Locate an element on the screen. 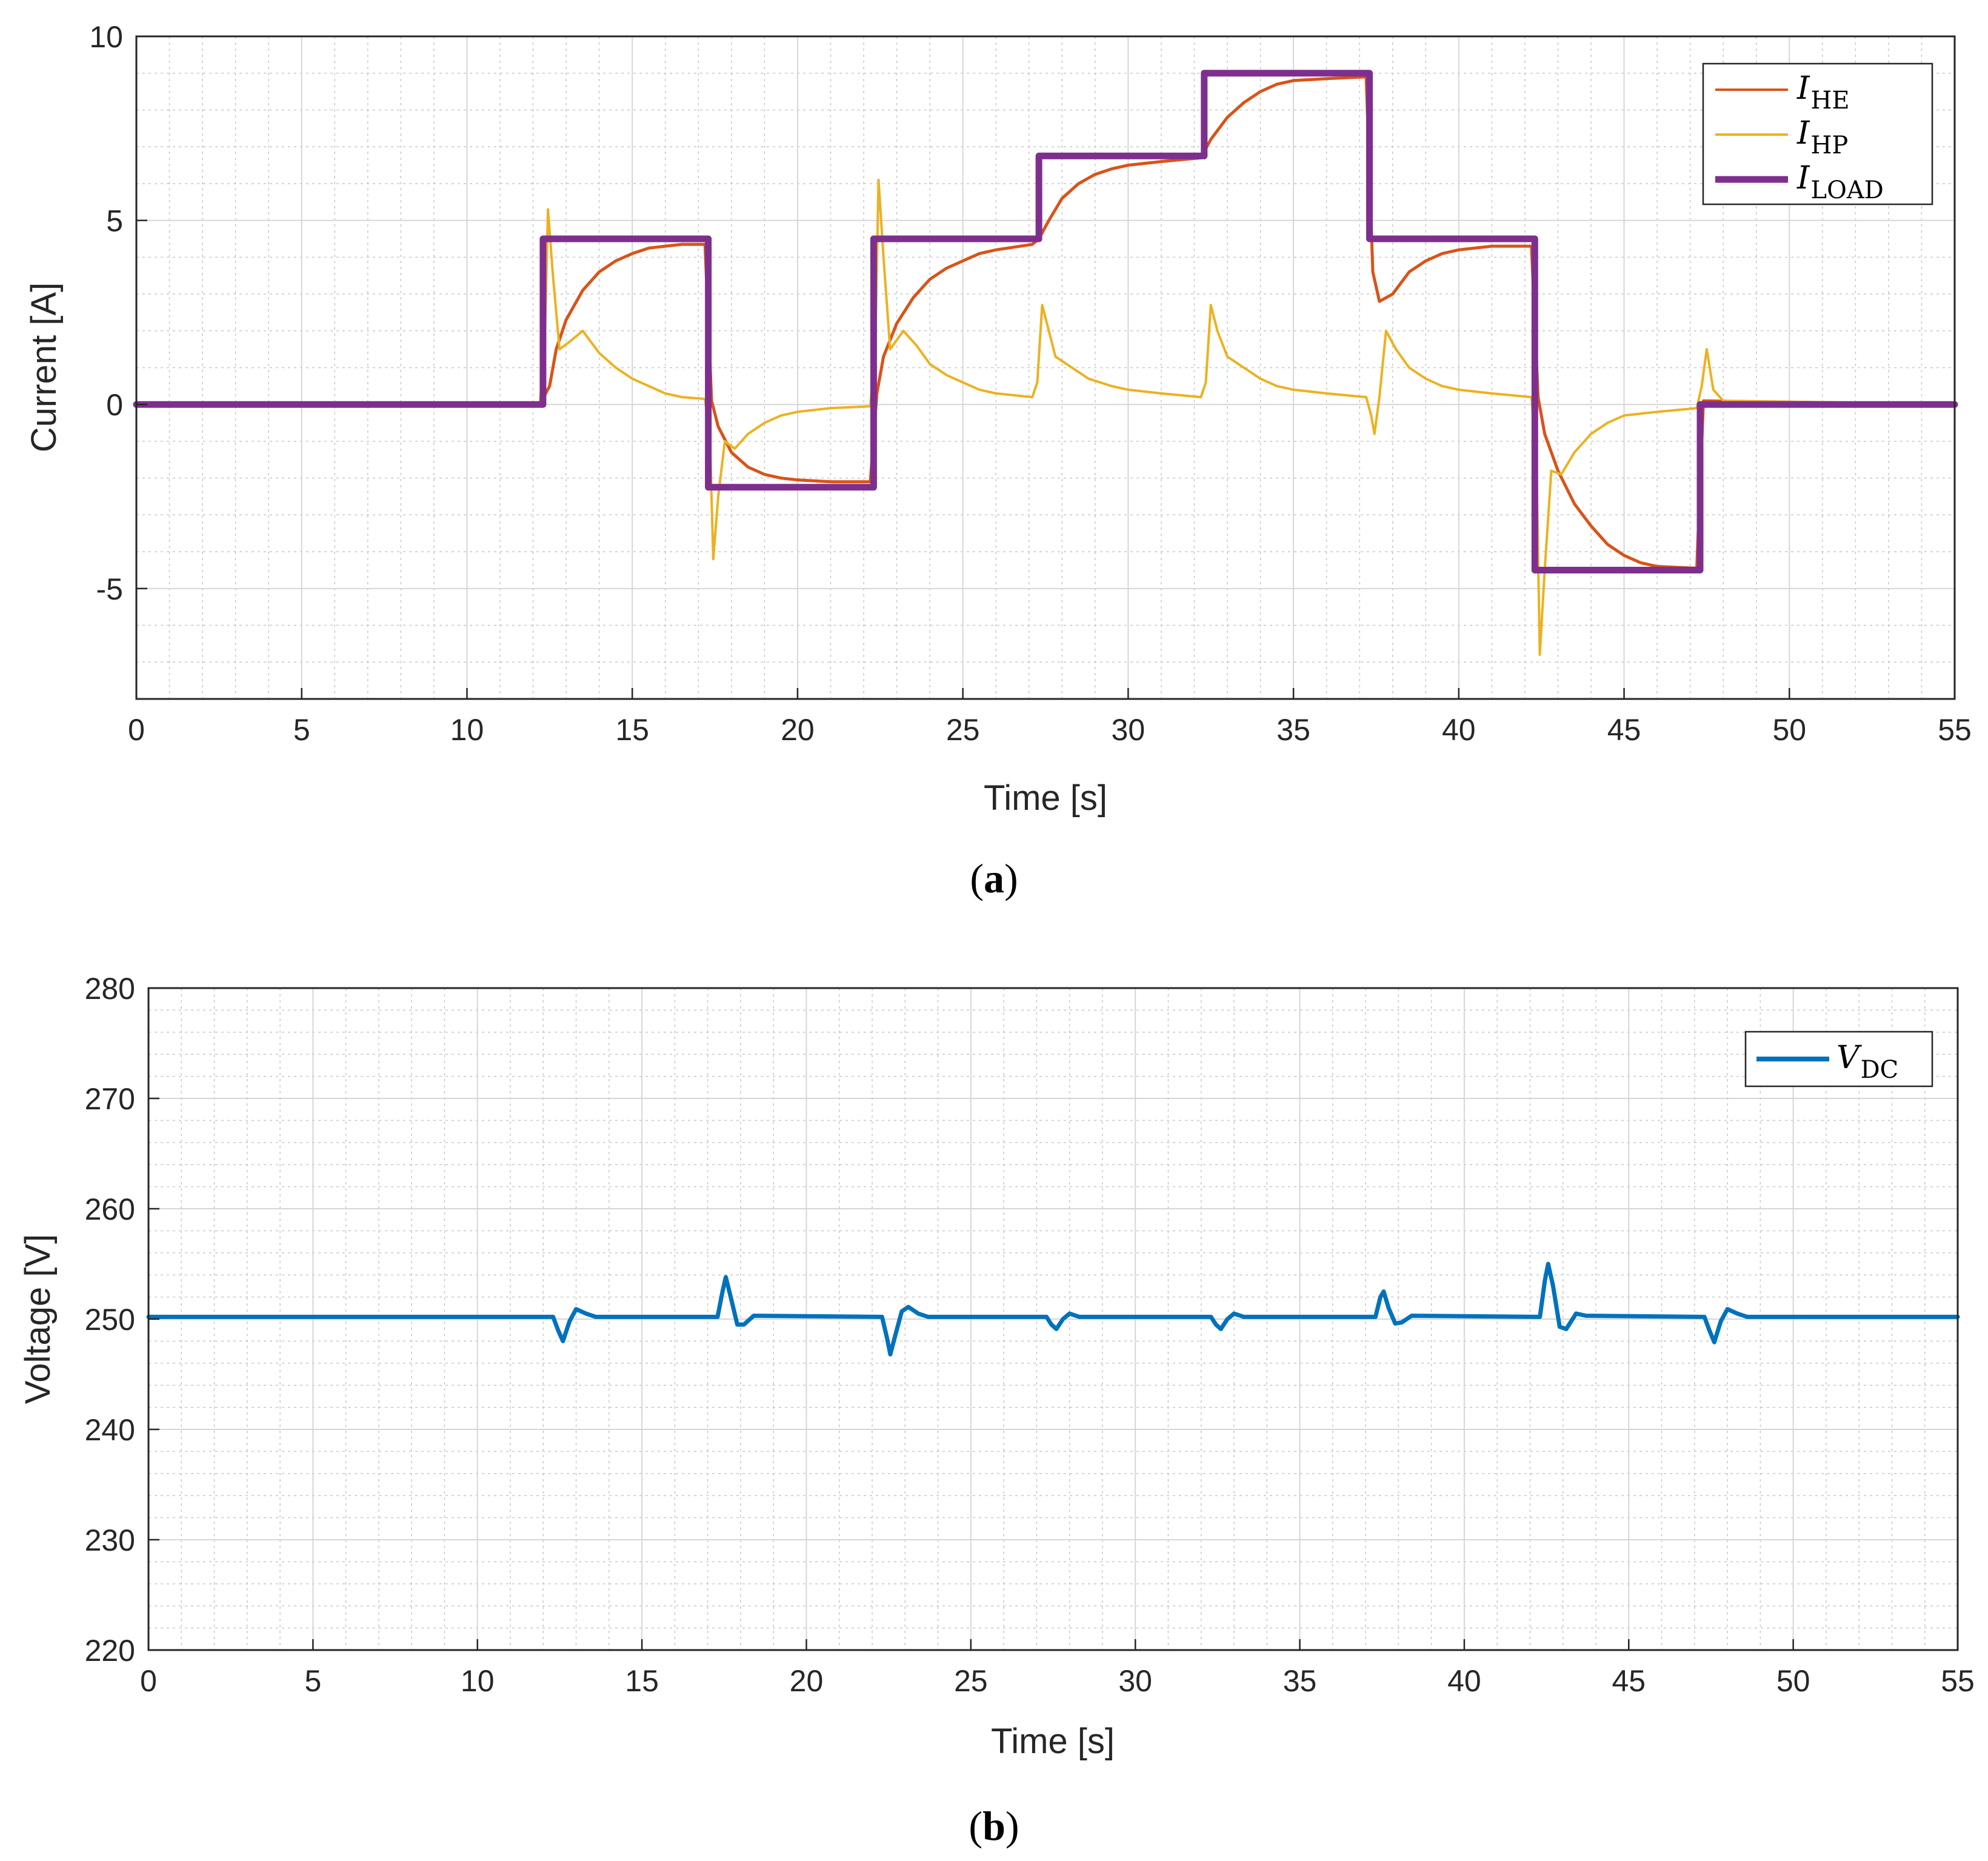  series-v-dc is located at coordinates (1053, 1309).